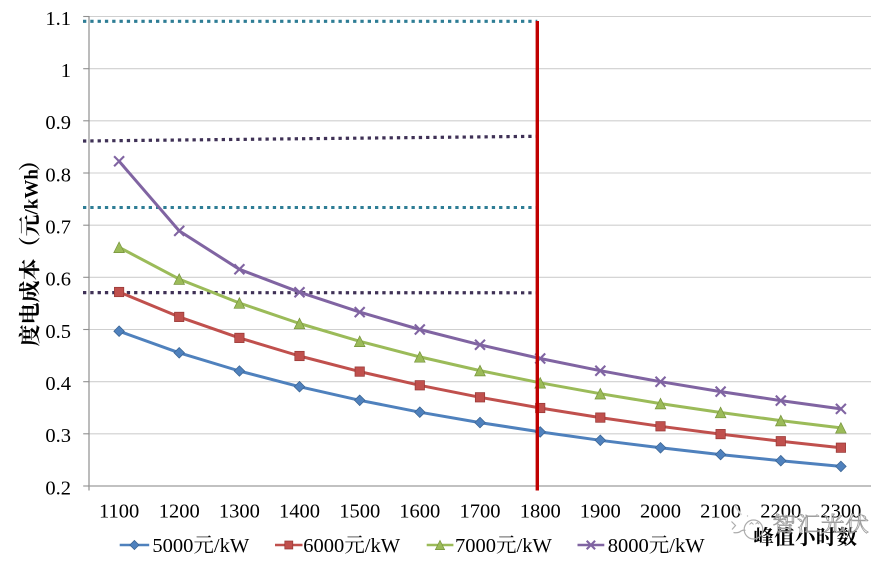 The width and height of the screenshot is (889, 570). What do you see at coordinates (359, 512) in the screenshot?
I see `svg-text: 1500` at bounding box center [359, 512].